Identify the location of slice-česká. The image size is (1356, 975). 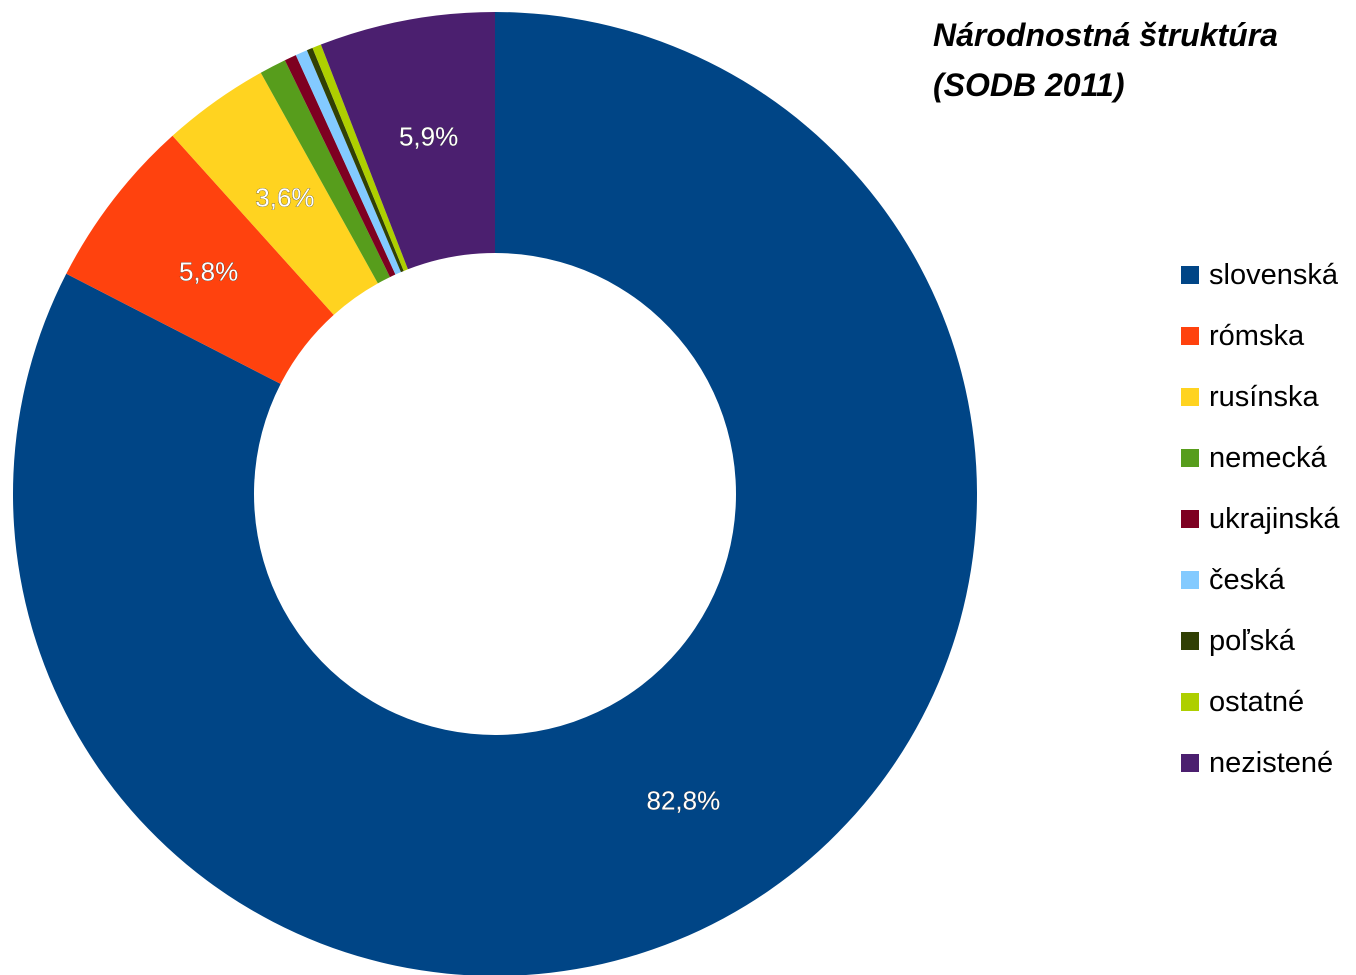
(348, 162).